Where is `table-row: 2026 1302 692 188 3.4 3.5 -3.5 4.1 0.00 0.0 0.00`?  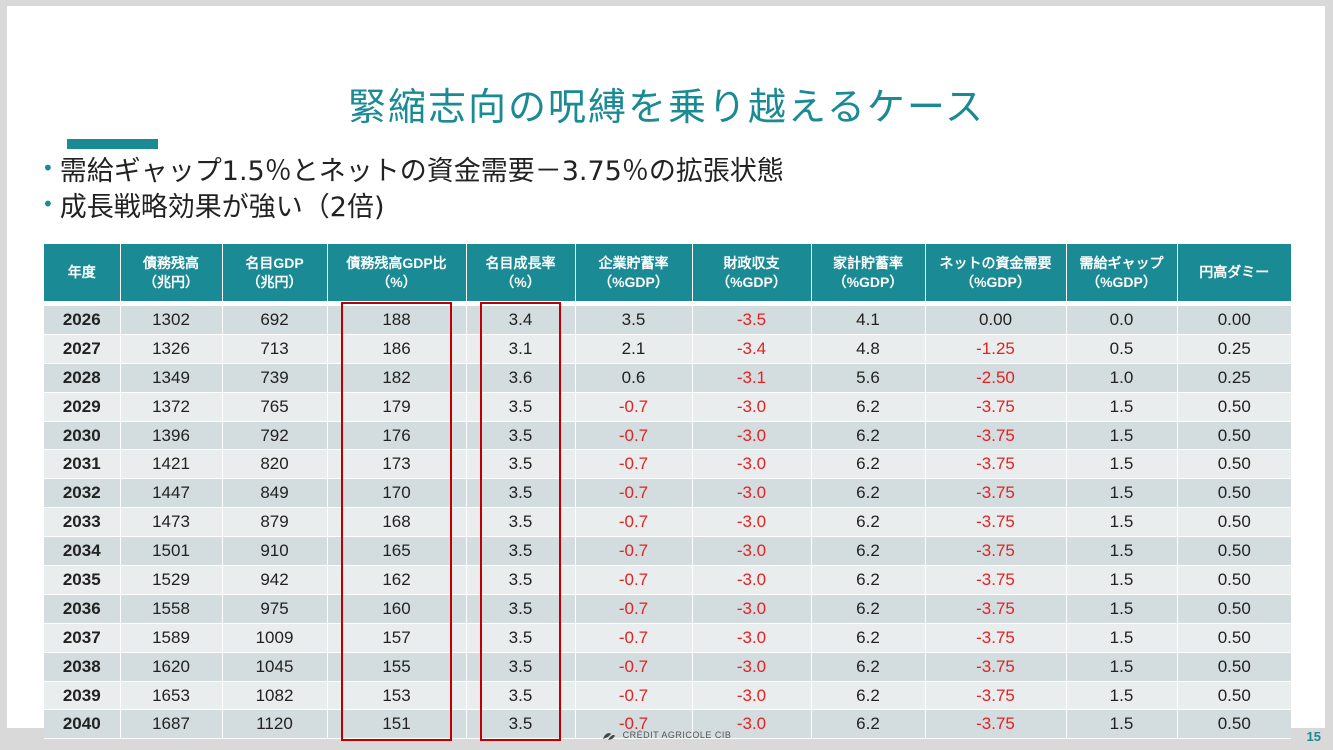
table-row: 2026 1302 692 188 3.4 3.5 -3.5 4.1 0.00 0.0 0.00 is located at coordinates (667, 318).